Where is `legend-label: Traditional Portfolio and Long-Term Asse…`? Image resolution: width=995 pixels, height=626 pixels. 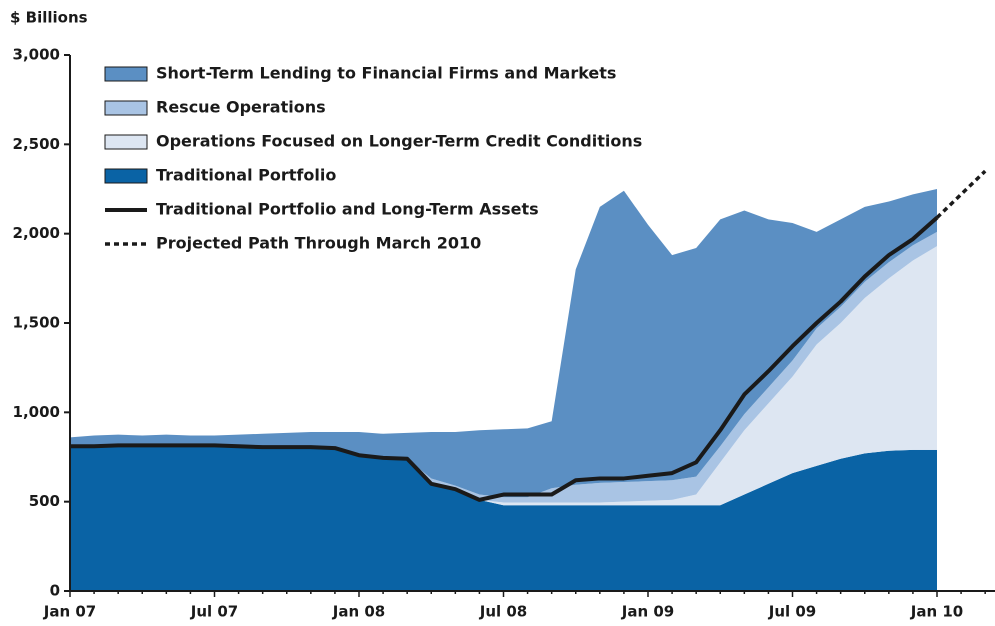 legend-label: Traditional Portfolio and Long-Term Asse… is located at coordinates (347, 209).